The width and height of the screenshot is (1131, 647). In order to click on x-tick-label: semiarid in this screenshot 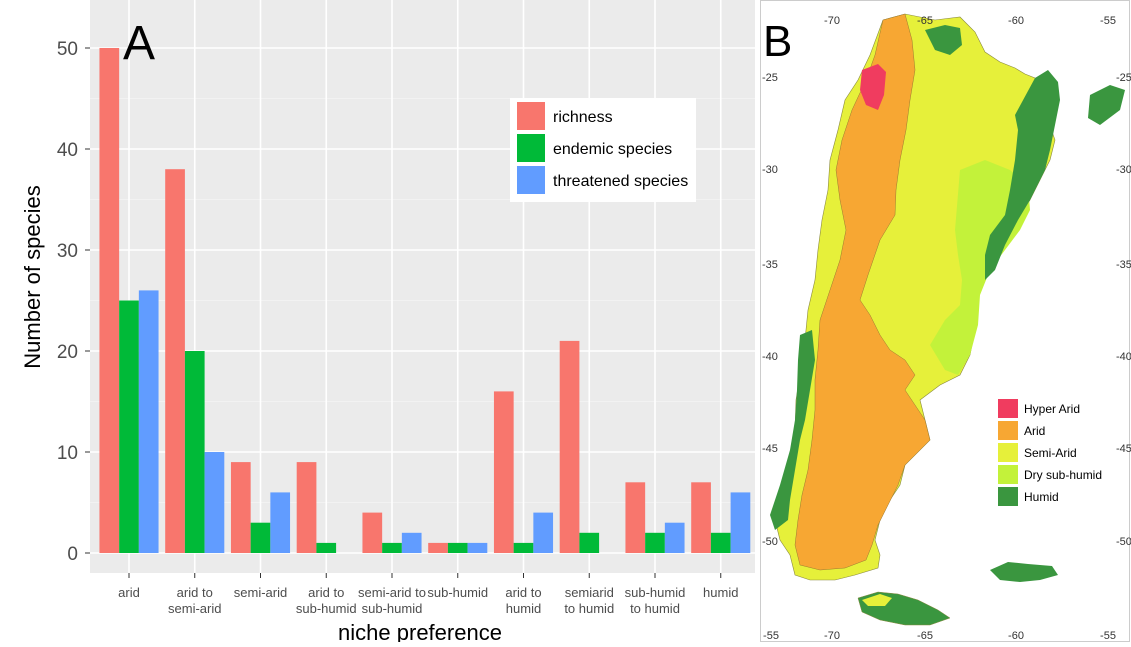, I will do `click(589, 592)`.